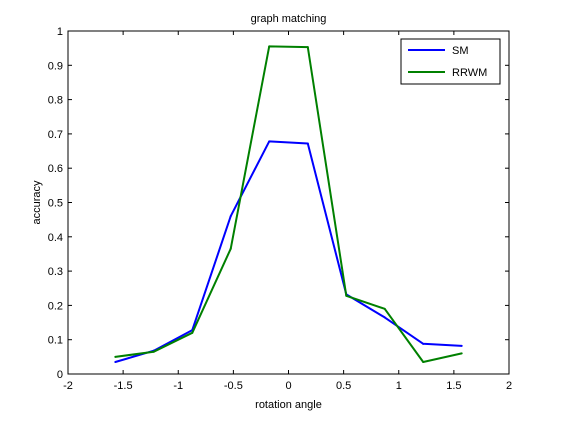 This screenshot has height=425, width=561. I want to click on x-tick-label: 1, so click(399, 386).